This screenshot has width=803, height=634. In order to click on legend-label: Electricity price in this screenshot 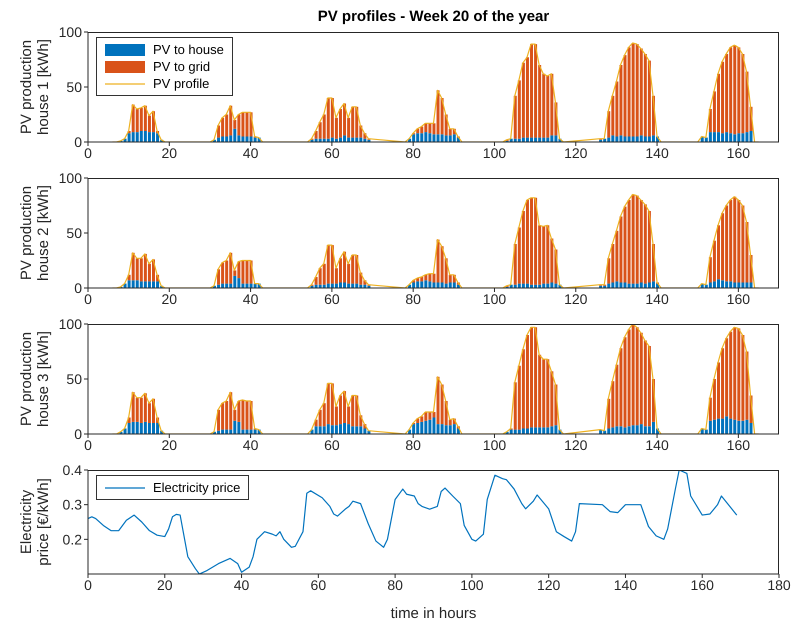, I will do `click(196, 487)`.